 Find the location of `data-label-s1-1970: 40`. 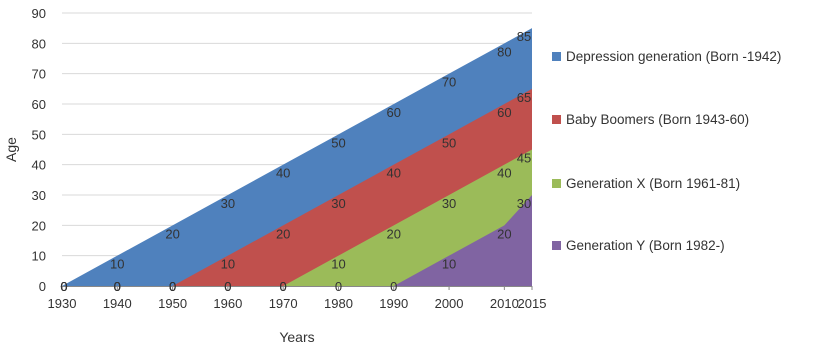

data-label-s1-1970: 40 is located at coordinates (283, 173).